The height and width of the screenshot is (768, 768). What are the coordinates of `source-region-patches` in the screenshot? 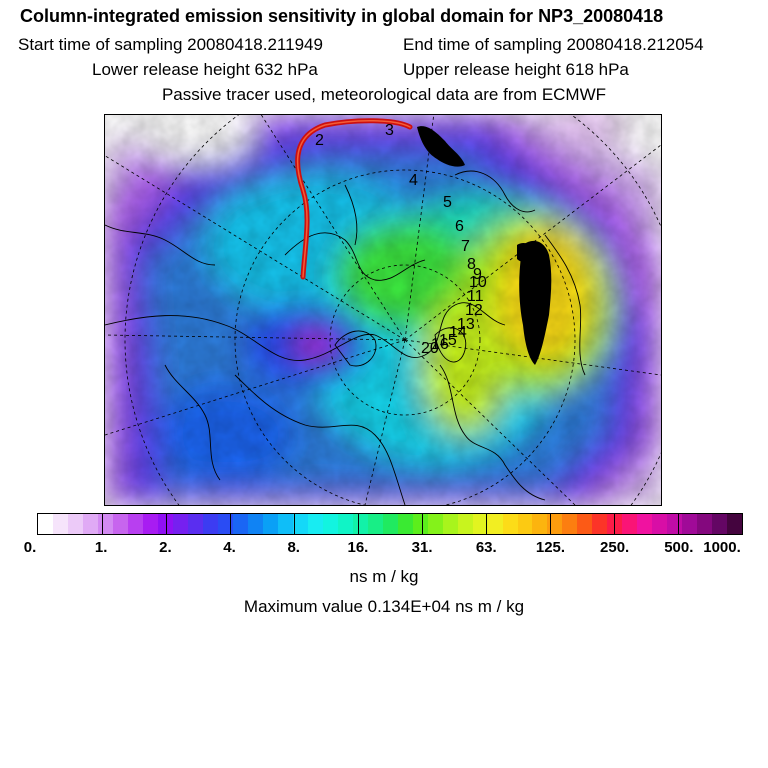 It's located at (484, 245).